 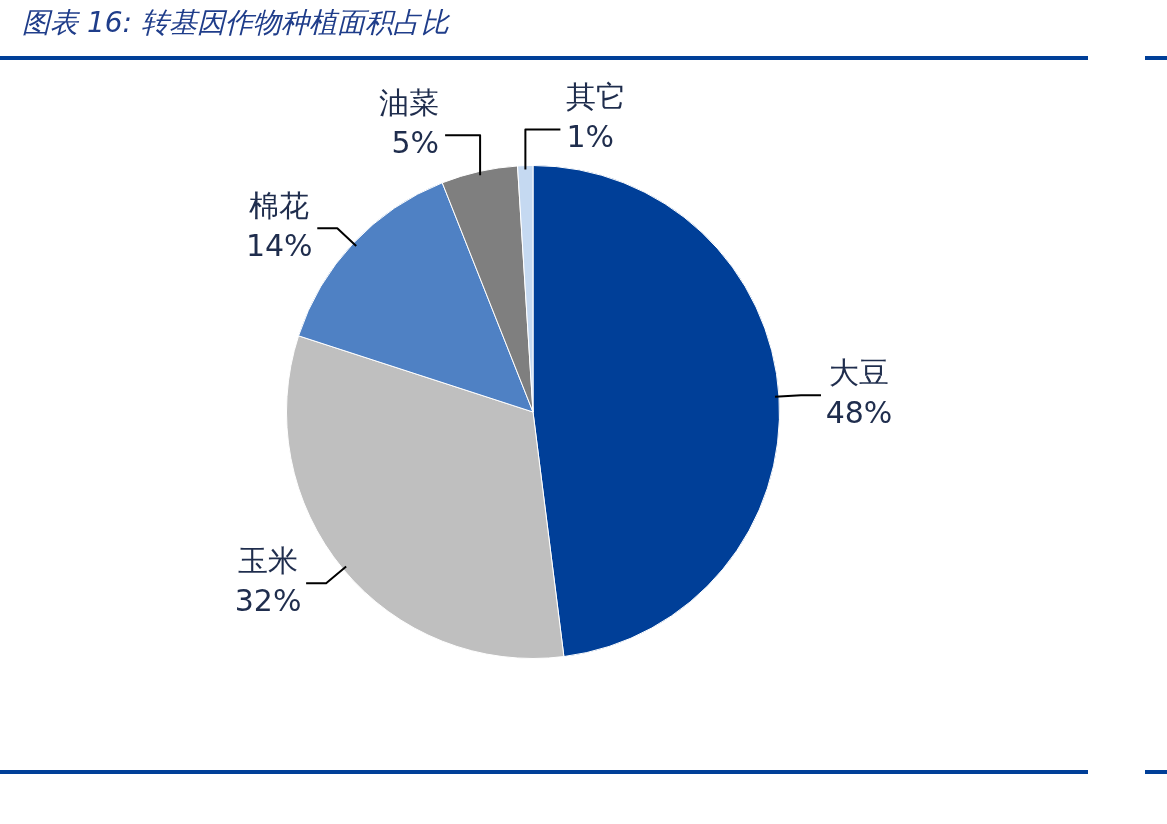 I want to click on data-label: 14%, so click(x=279, y=245).